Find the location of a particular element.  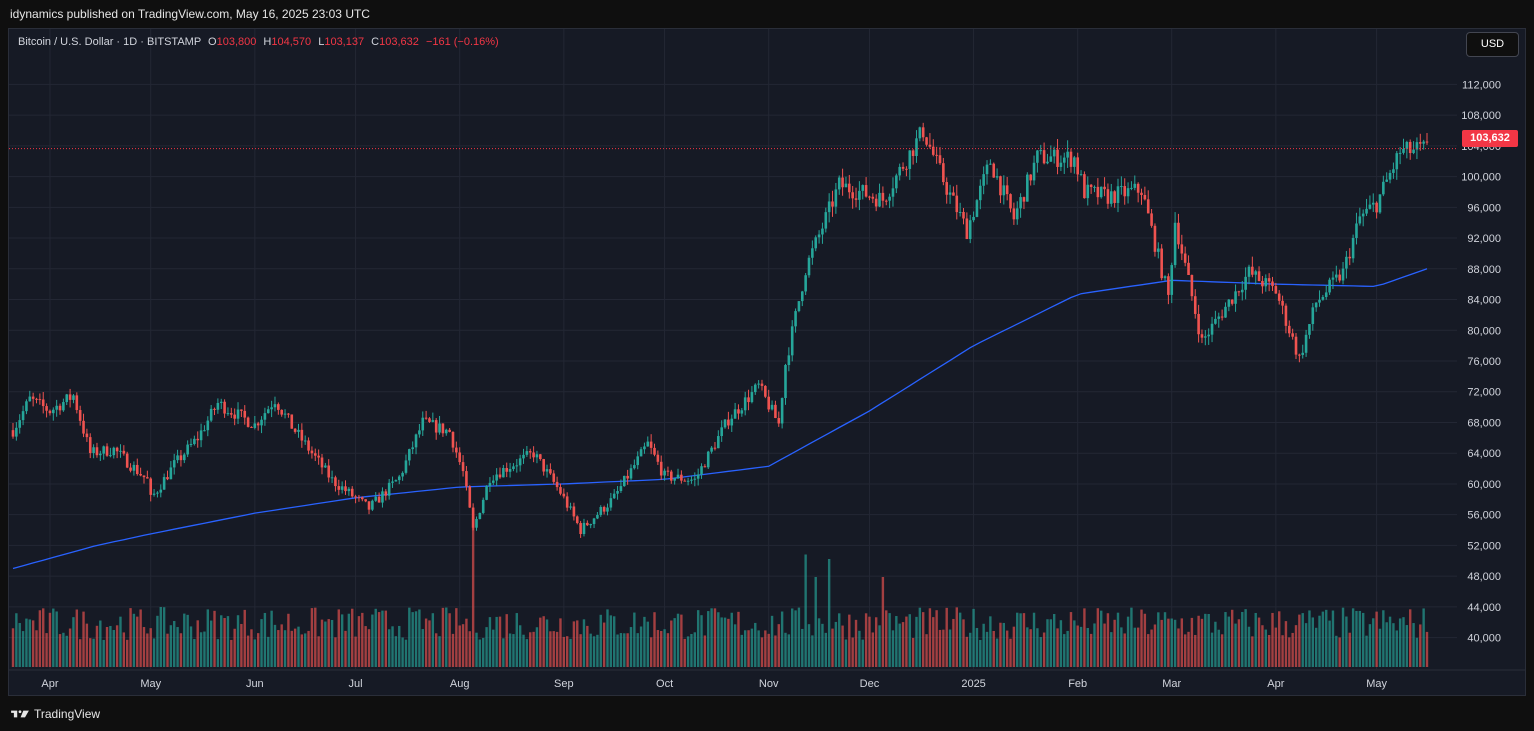

symbol-label: Bitcoin / U.S. Dollar · 1D · BITSTAMP is located at coordinates (109, 42).